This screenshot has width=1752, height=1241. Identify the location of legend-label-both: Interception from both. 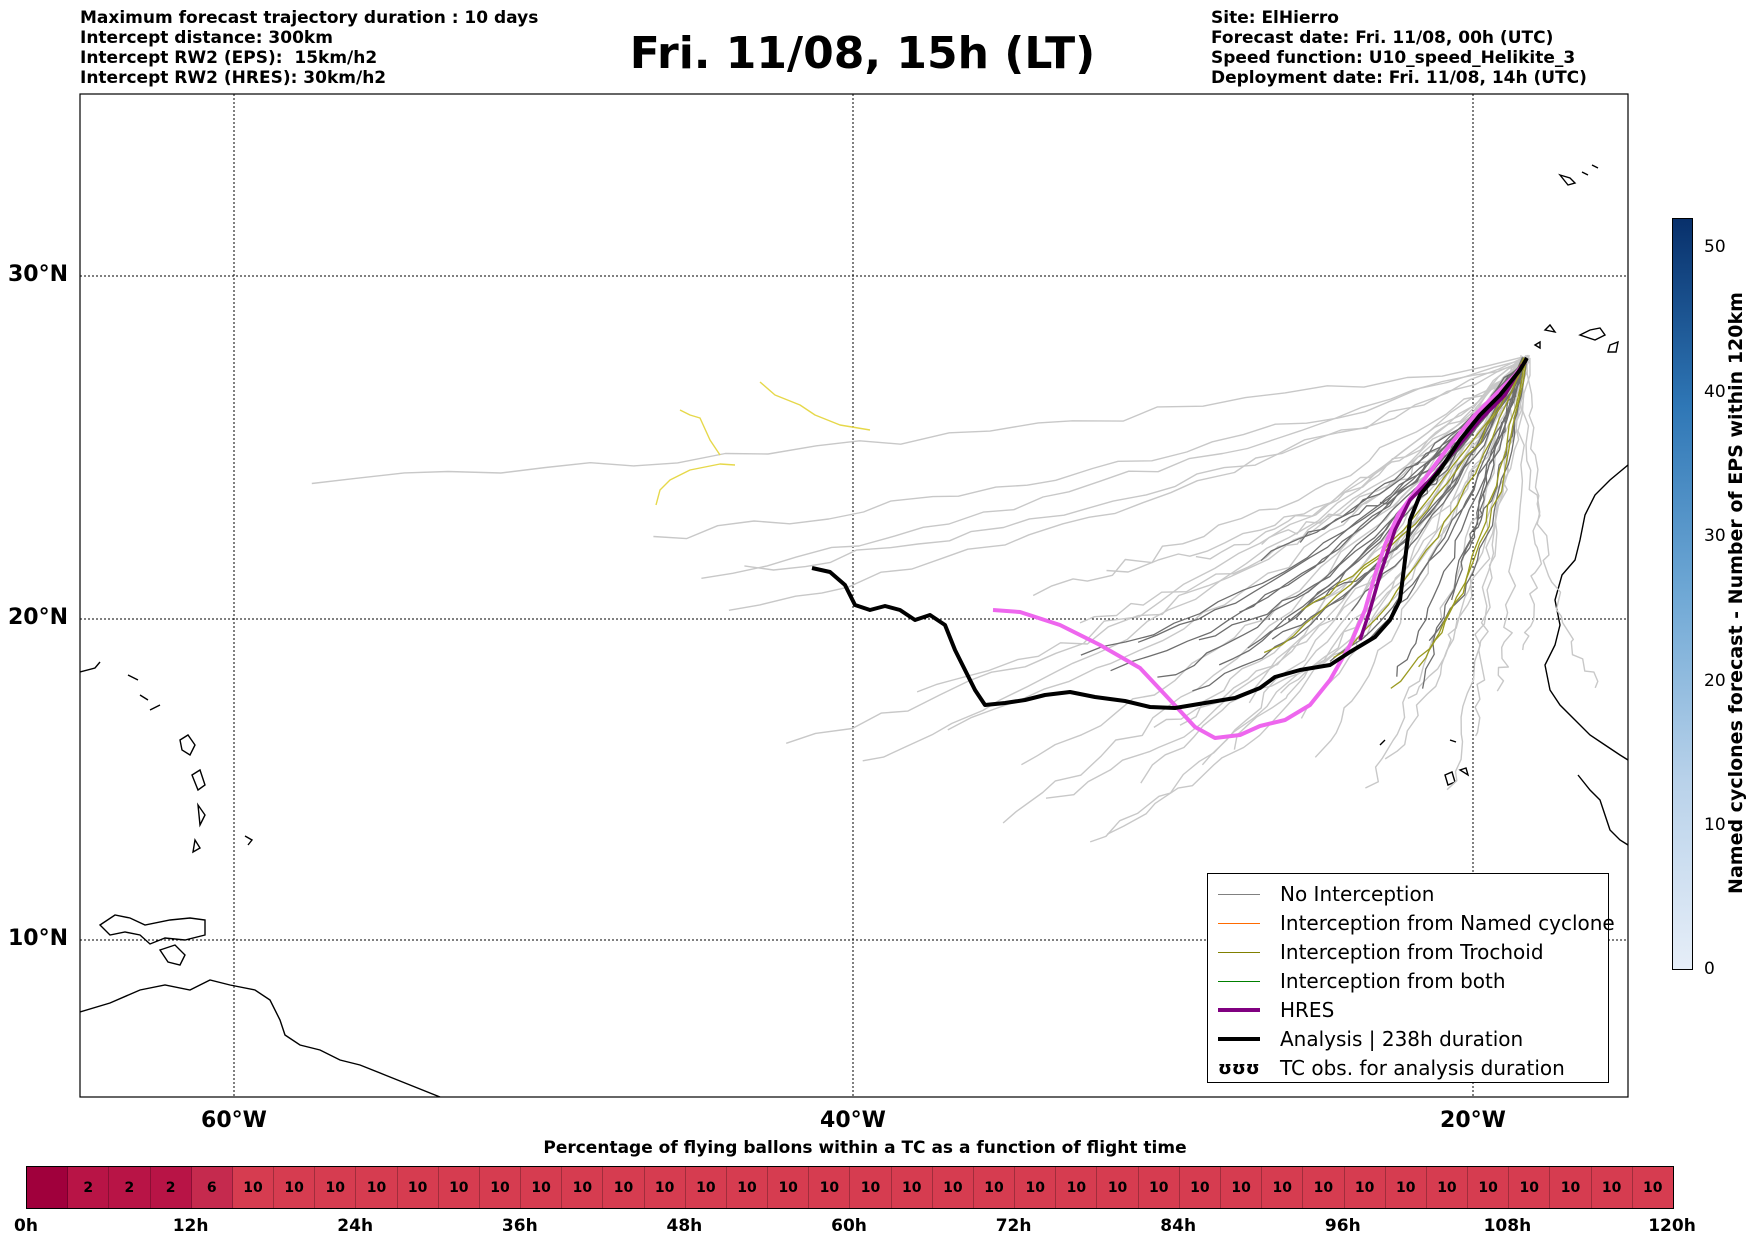
(1393, 981).